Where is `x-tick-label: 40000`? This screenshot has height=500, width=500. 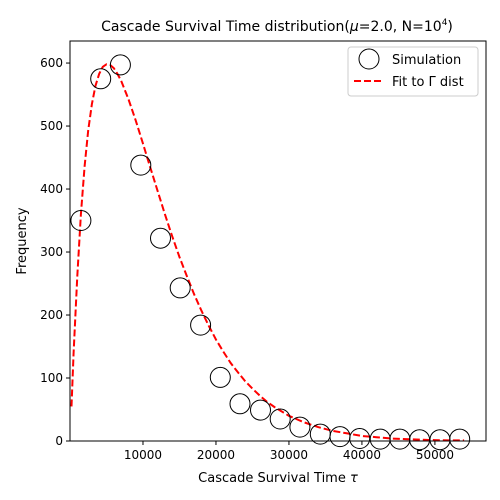
x-tick-label: 40000 is located at coordinates (362, 455).